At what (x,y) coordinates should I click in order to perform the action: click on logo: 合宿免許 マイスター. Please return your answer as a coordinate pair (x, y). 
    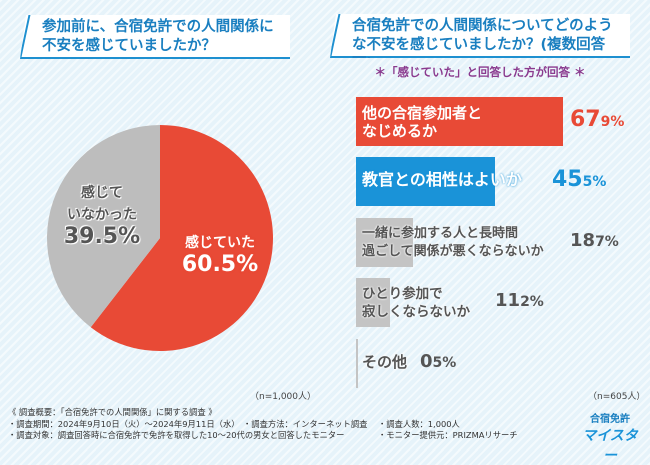
    Looking at the image, I should click on (610, 437).